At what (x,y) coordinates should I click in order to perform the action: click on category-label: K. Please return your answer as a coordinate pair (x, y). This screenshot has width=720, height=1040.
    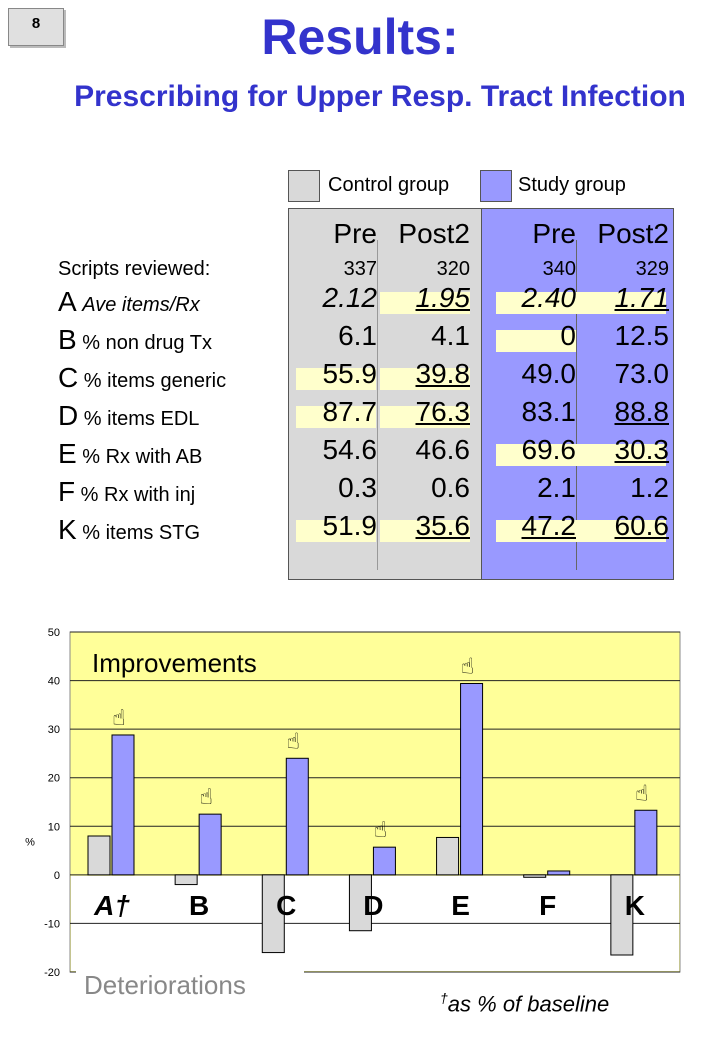
    Looking at the image, I should click on (635, 905).